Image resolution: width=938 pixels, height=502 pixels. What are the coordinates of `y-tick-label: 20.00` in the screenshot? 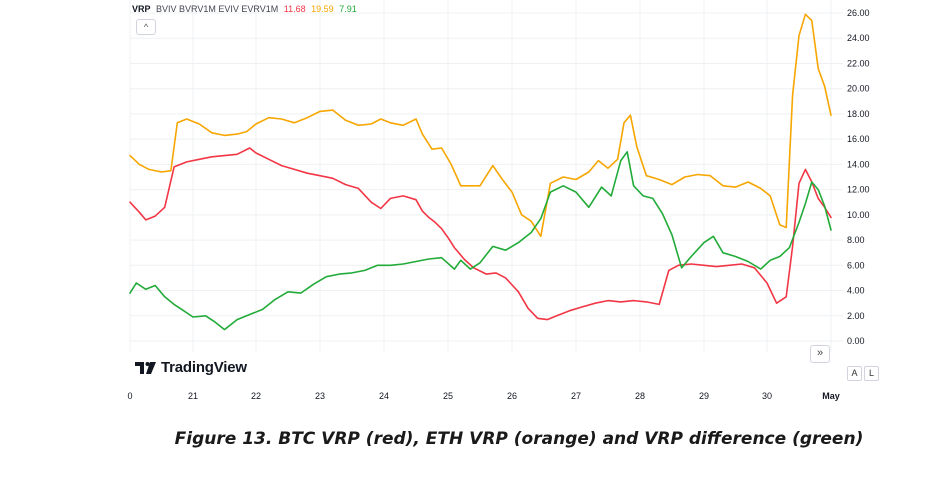 It's located at (858, 89).